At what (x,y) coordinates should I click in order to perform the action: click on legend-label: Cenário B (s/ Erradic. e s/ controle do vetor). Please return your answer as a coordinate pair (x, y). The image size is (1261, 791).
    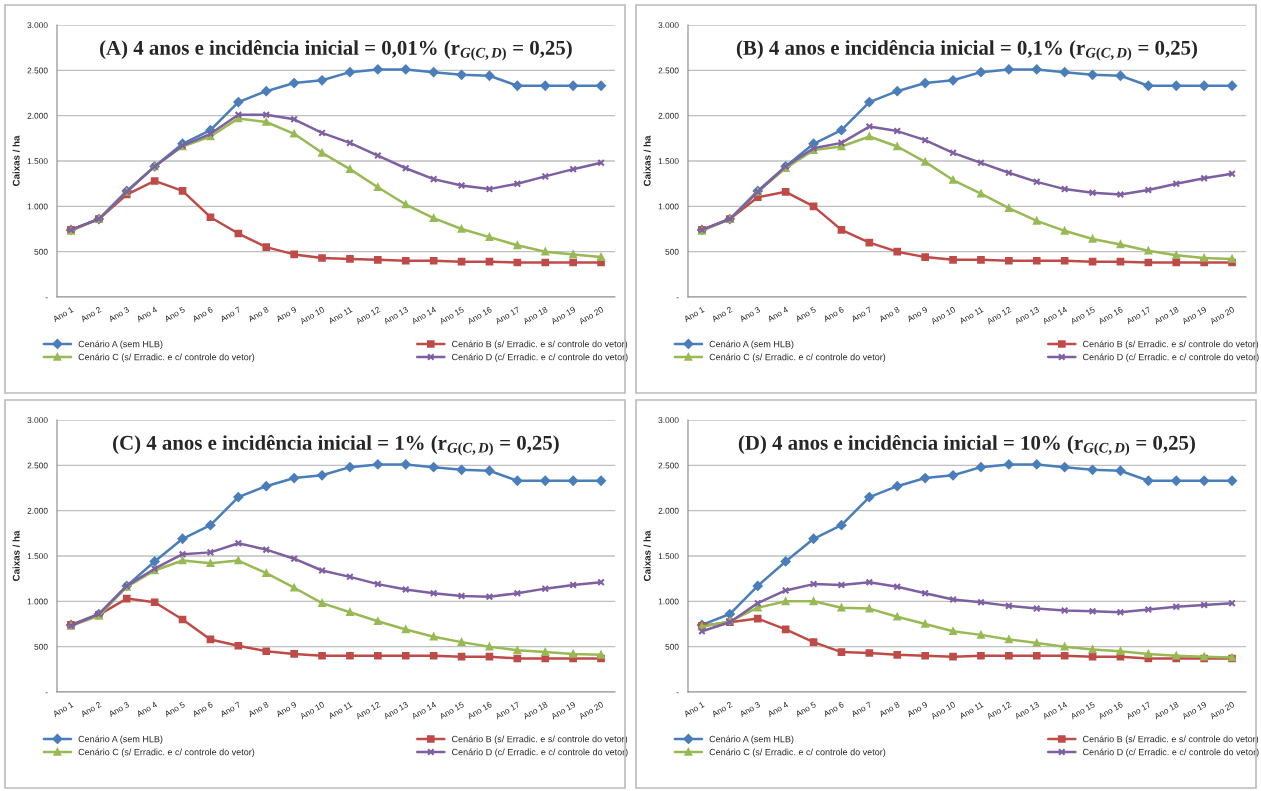
    Looking at the image, I should click on (540, 739).